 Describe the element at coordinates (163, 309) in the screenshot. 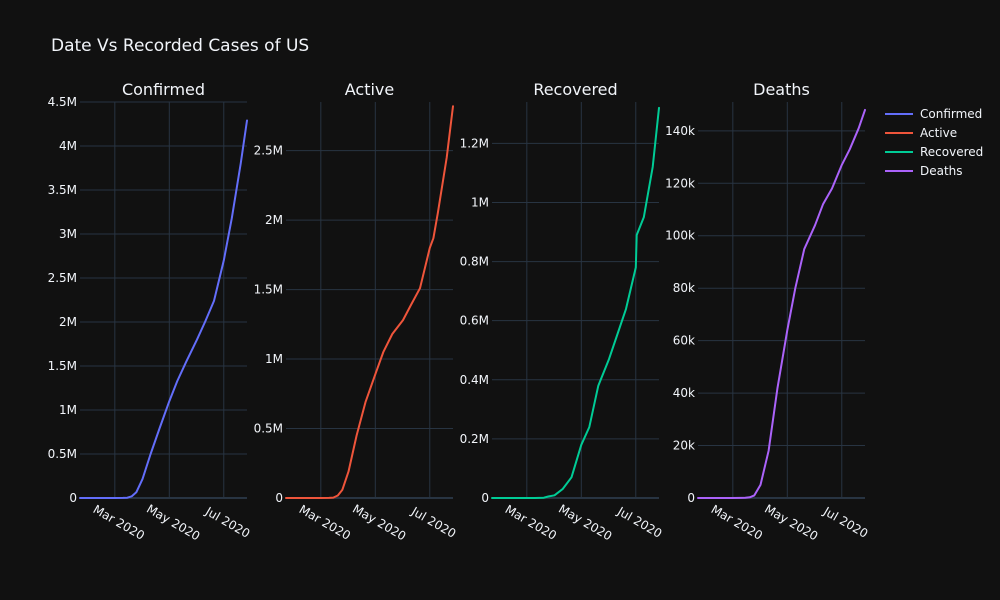

I see `series-line-confirmed` at that location.